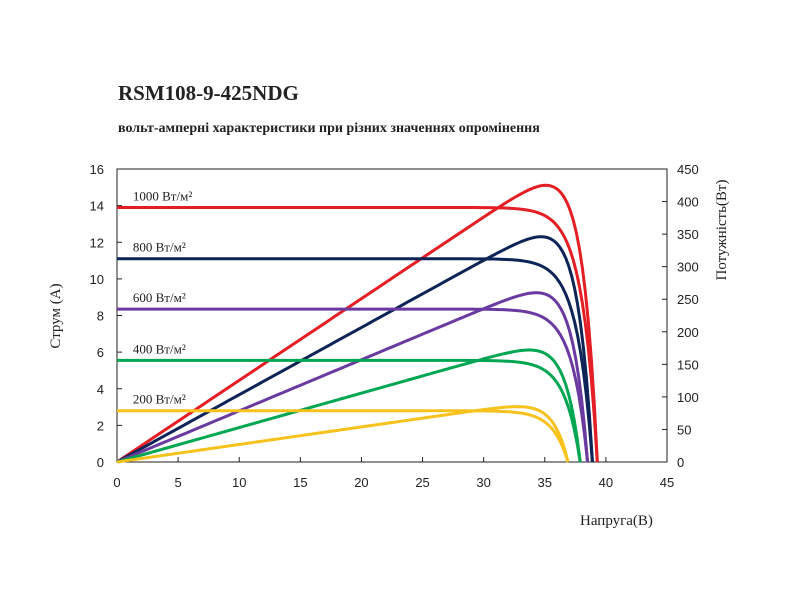 This screenshot has width=785, height=608. I want to click on x-tick-label: 15, so click(300, 482).